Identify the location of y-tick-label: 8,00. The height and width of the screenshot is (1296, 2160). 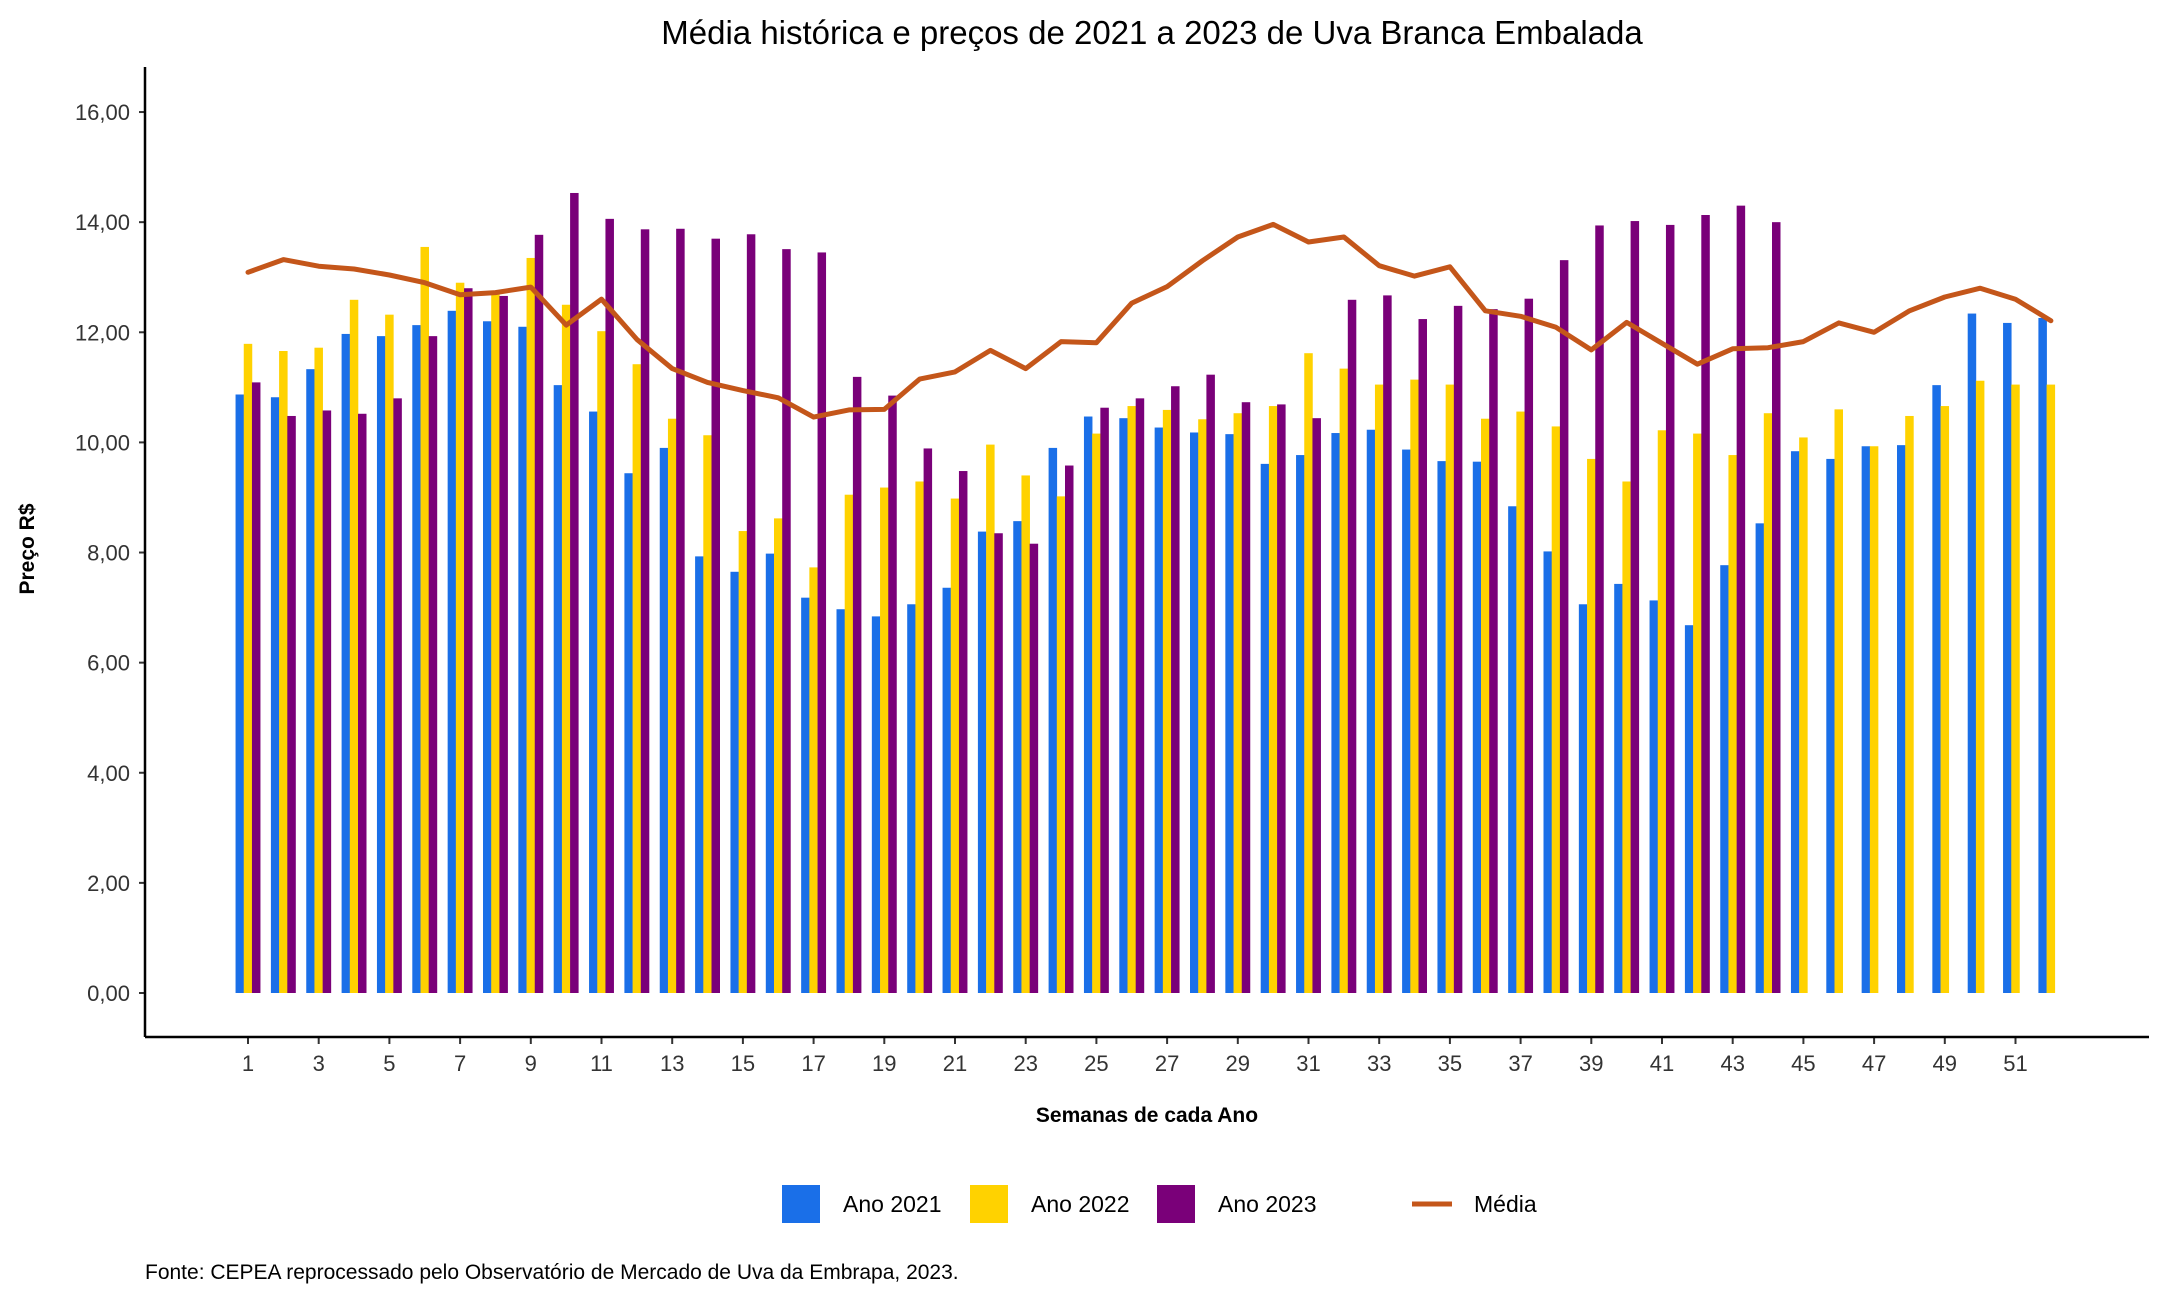
(108, 553).